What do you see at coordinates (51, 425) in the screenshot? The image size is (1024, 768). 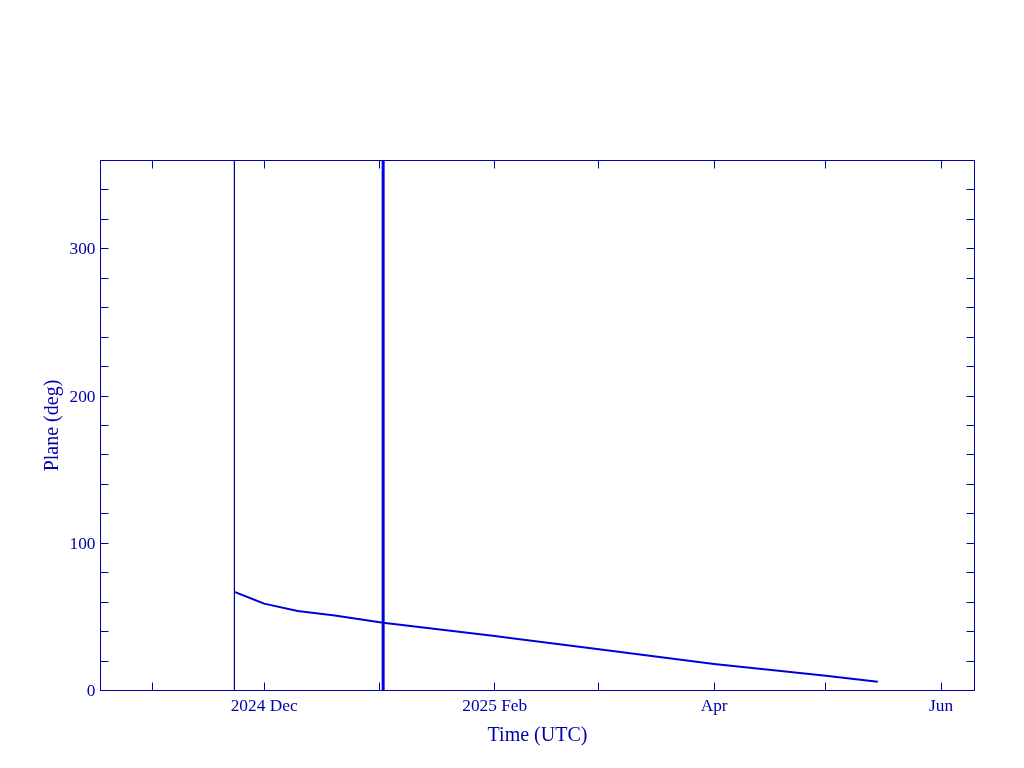 I see `y-axis-title: Plane (deg)` at bounding box center [51, 425].